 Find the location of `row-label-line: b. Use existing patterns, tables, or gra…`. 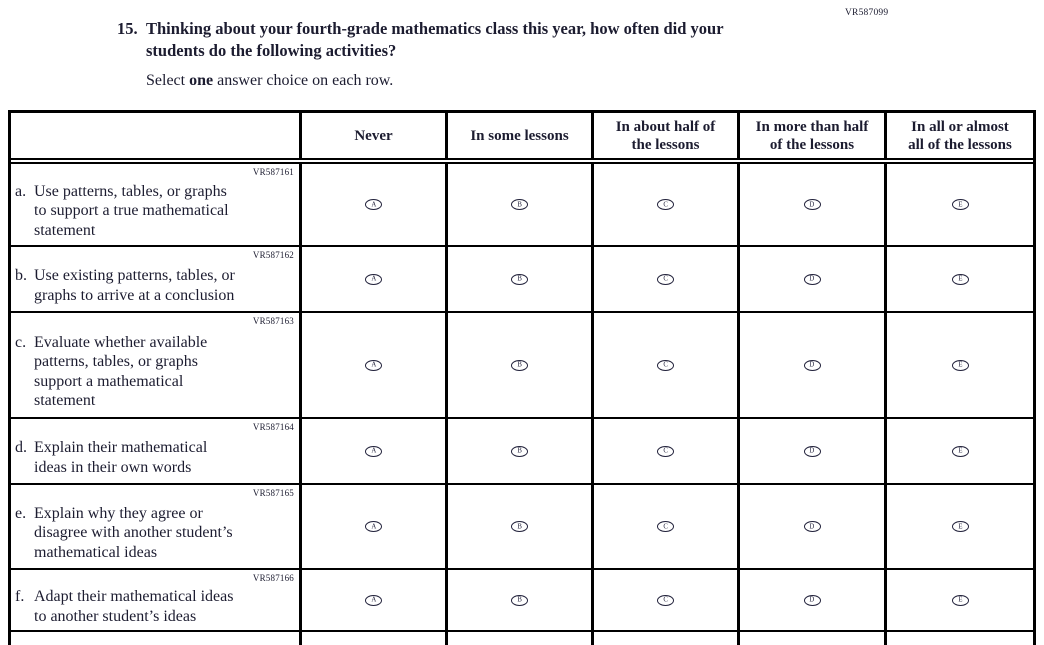

row-label-line: b. Use existing patterns, tables, or gra… is located at coordinates (154, 285).